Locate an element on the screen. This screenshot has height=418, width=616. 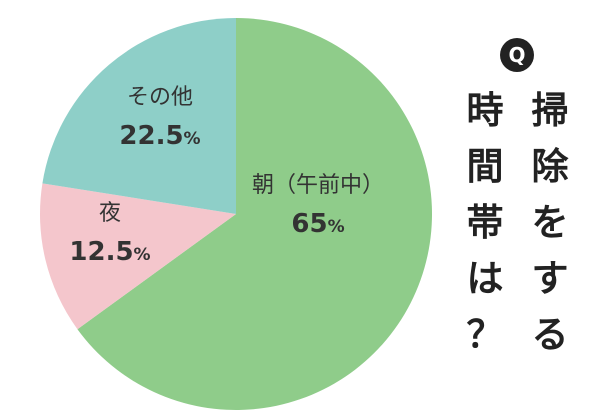
question-char: 間 is located at coordinates (485, 166).